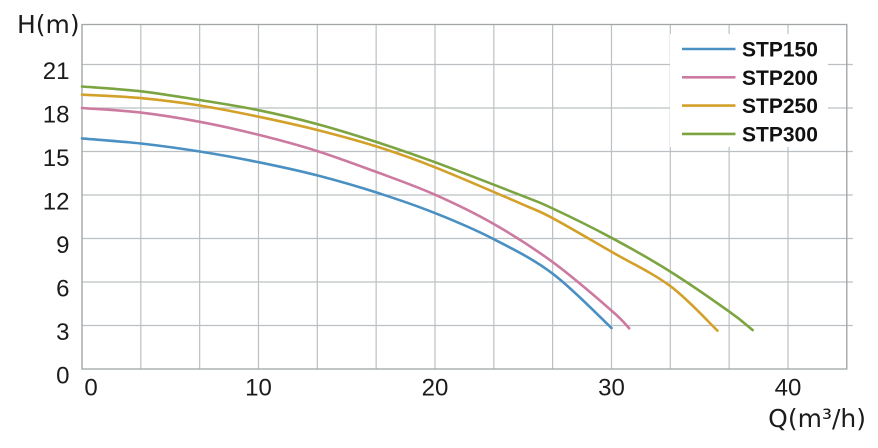 This screenshot has height=448, width=878. What do you see at coordinates (817, 418) in the screenshot?
I see `x-axis-title: Q(m³/h)` at bounding box center [817, 418].